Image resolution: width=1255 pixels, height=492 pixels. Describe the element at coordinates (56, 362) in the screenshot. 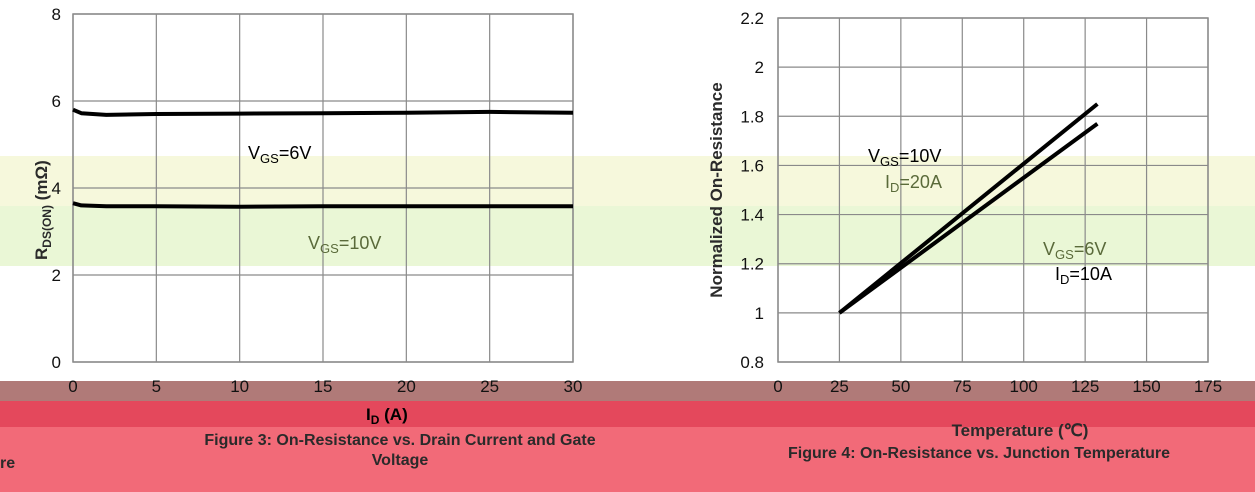

I see `y-tick-label: 0` at that location.